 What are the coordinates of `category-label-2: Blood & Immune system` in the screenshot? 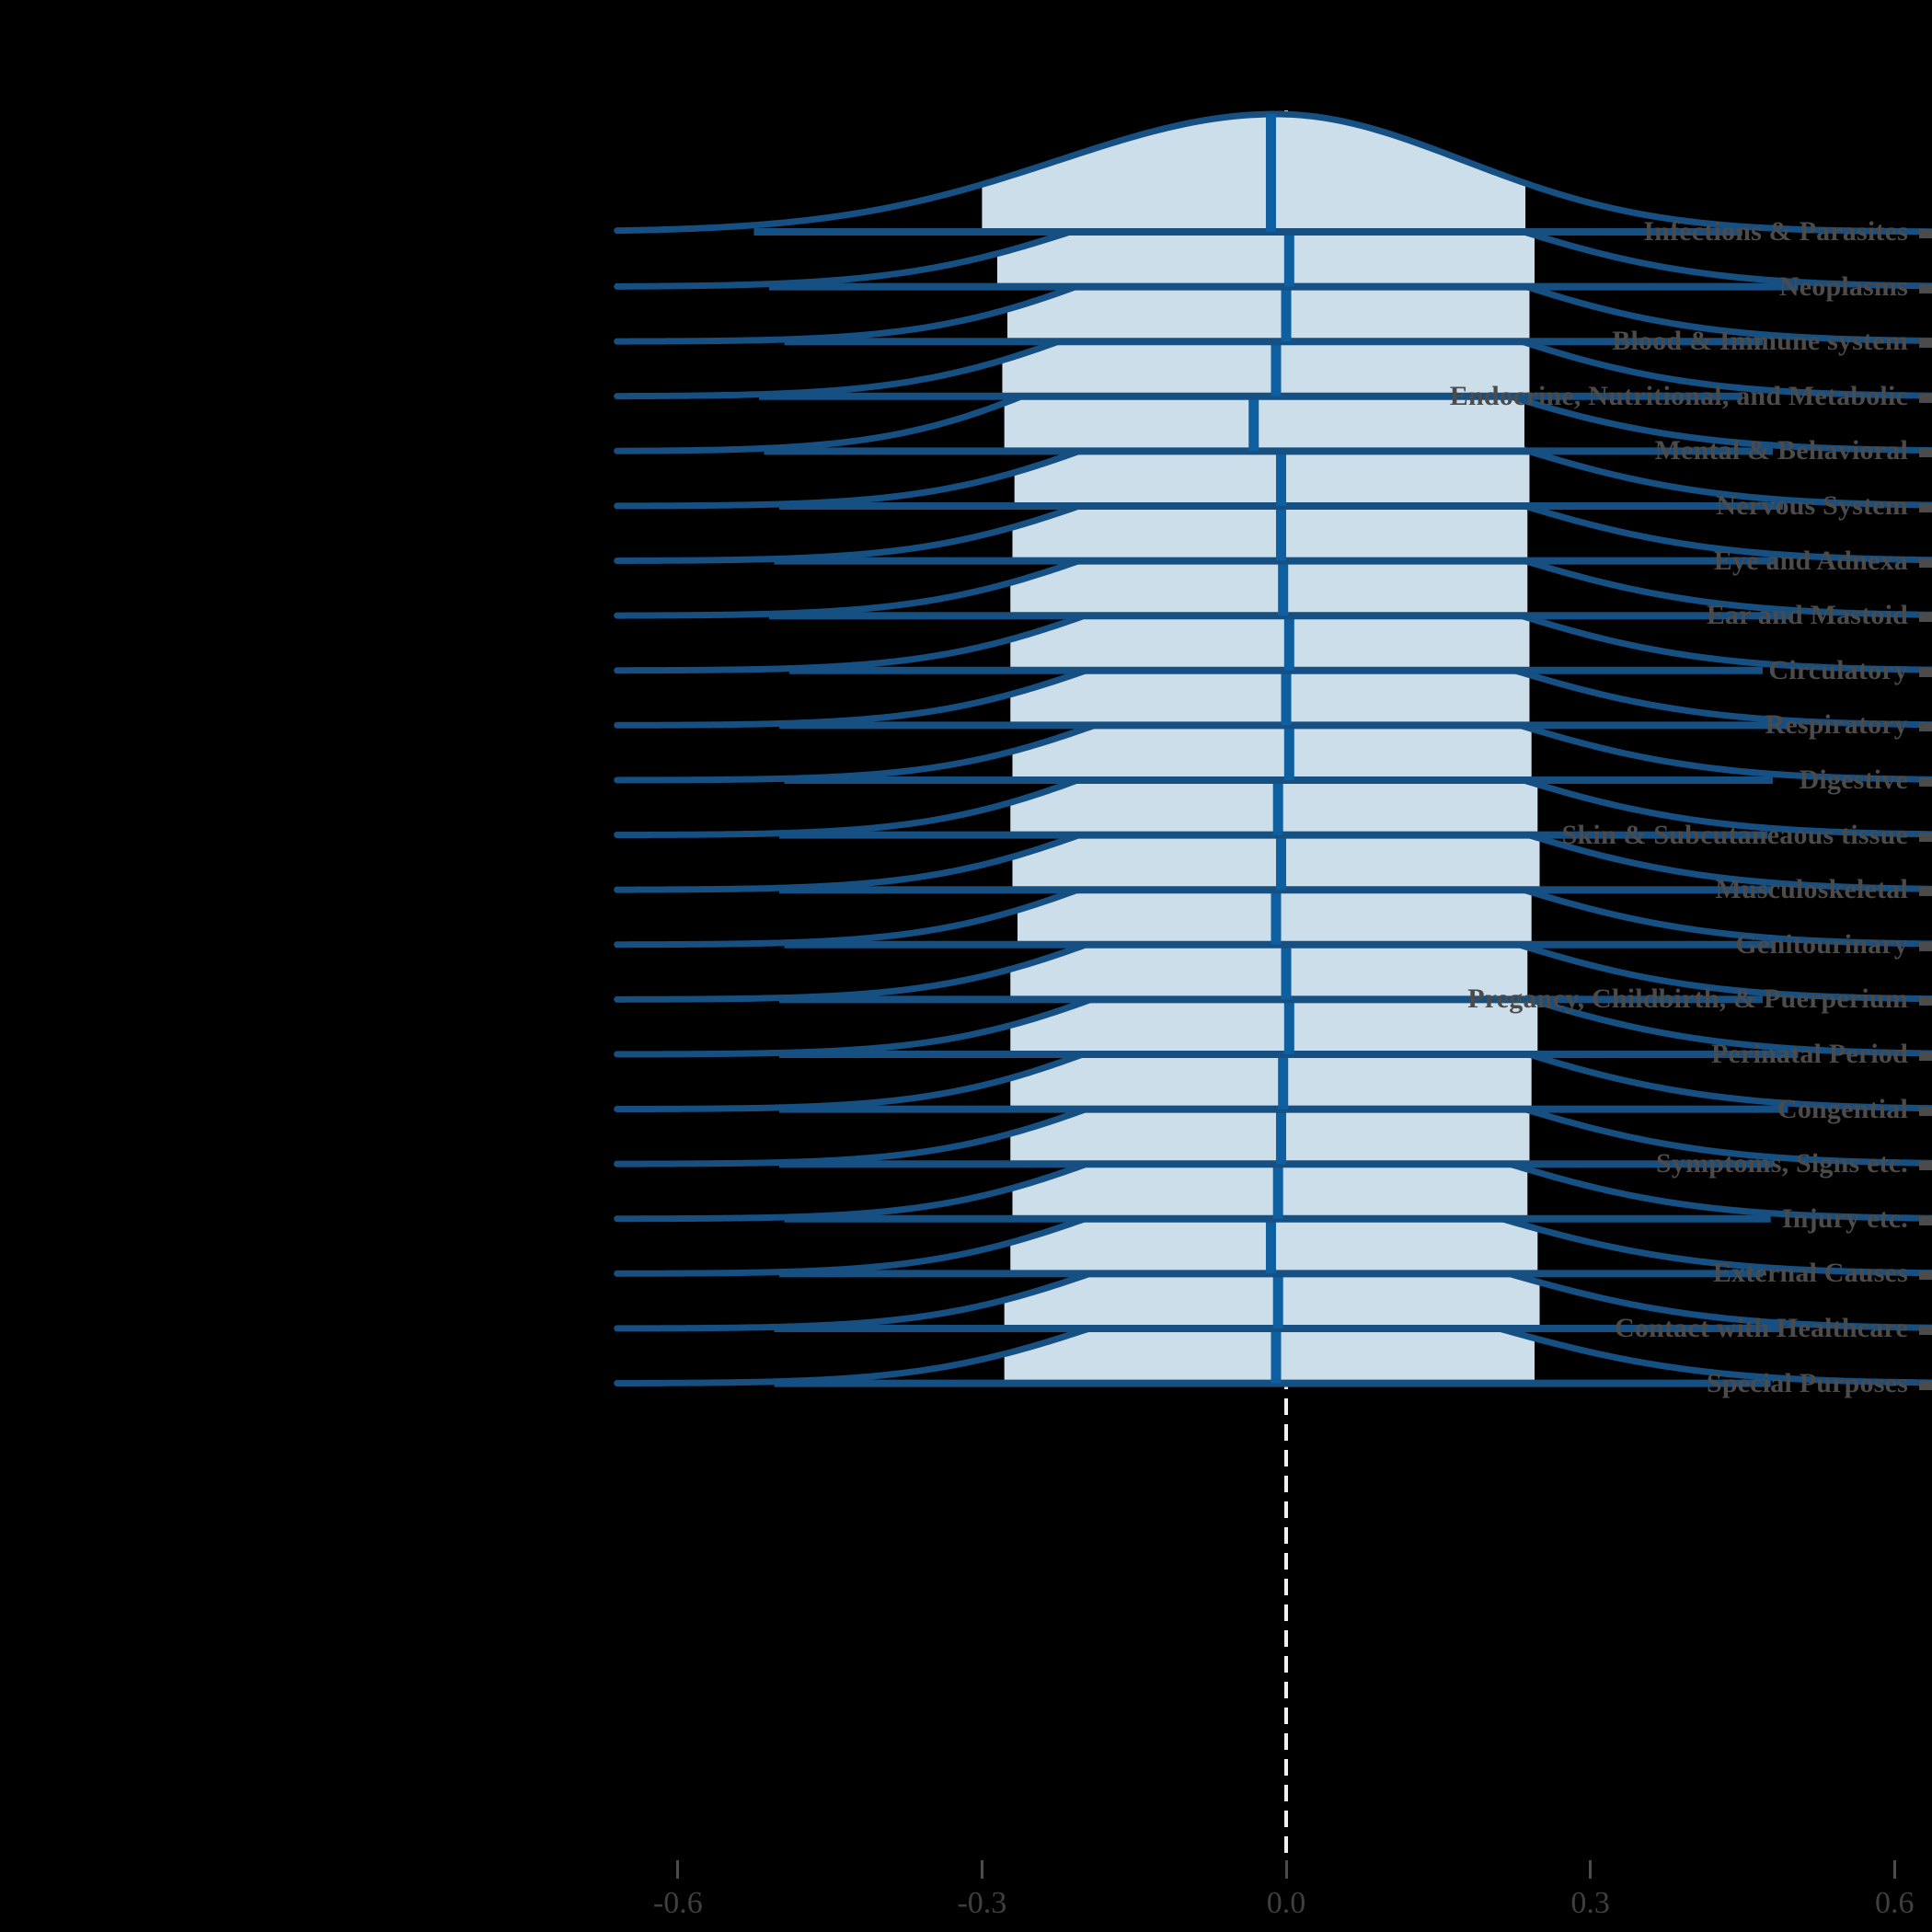 It's located at (1676, 341).